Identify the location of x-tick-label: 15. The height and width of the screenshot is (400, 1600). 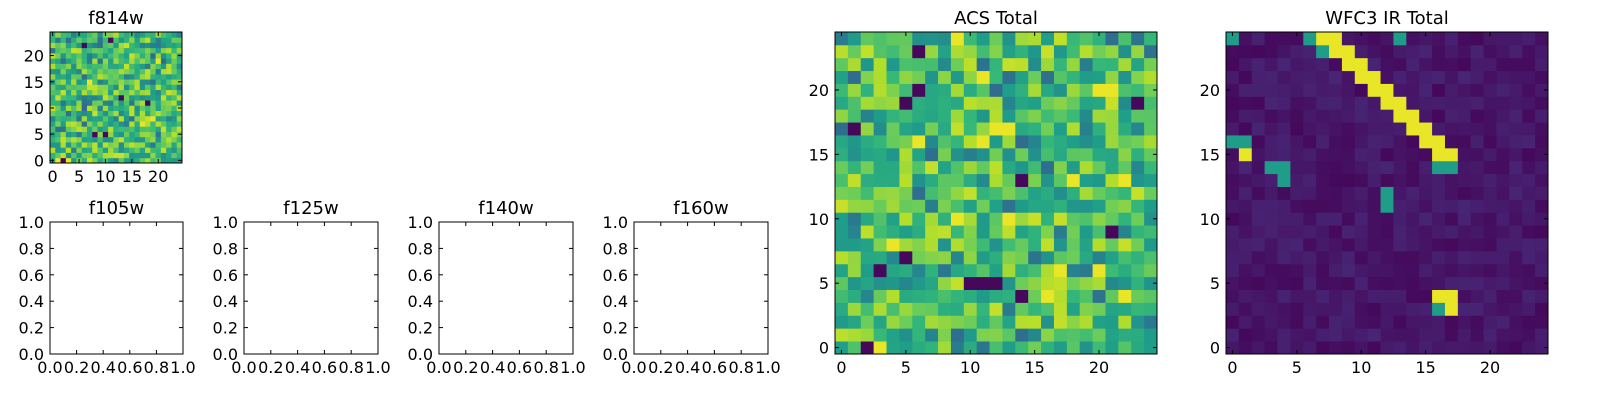
(132, 176).